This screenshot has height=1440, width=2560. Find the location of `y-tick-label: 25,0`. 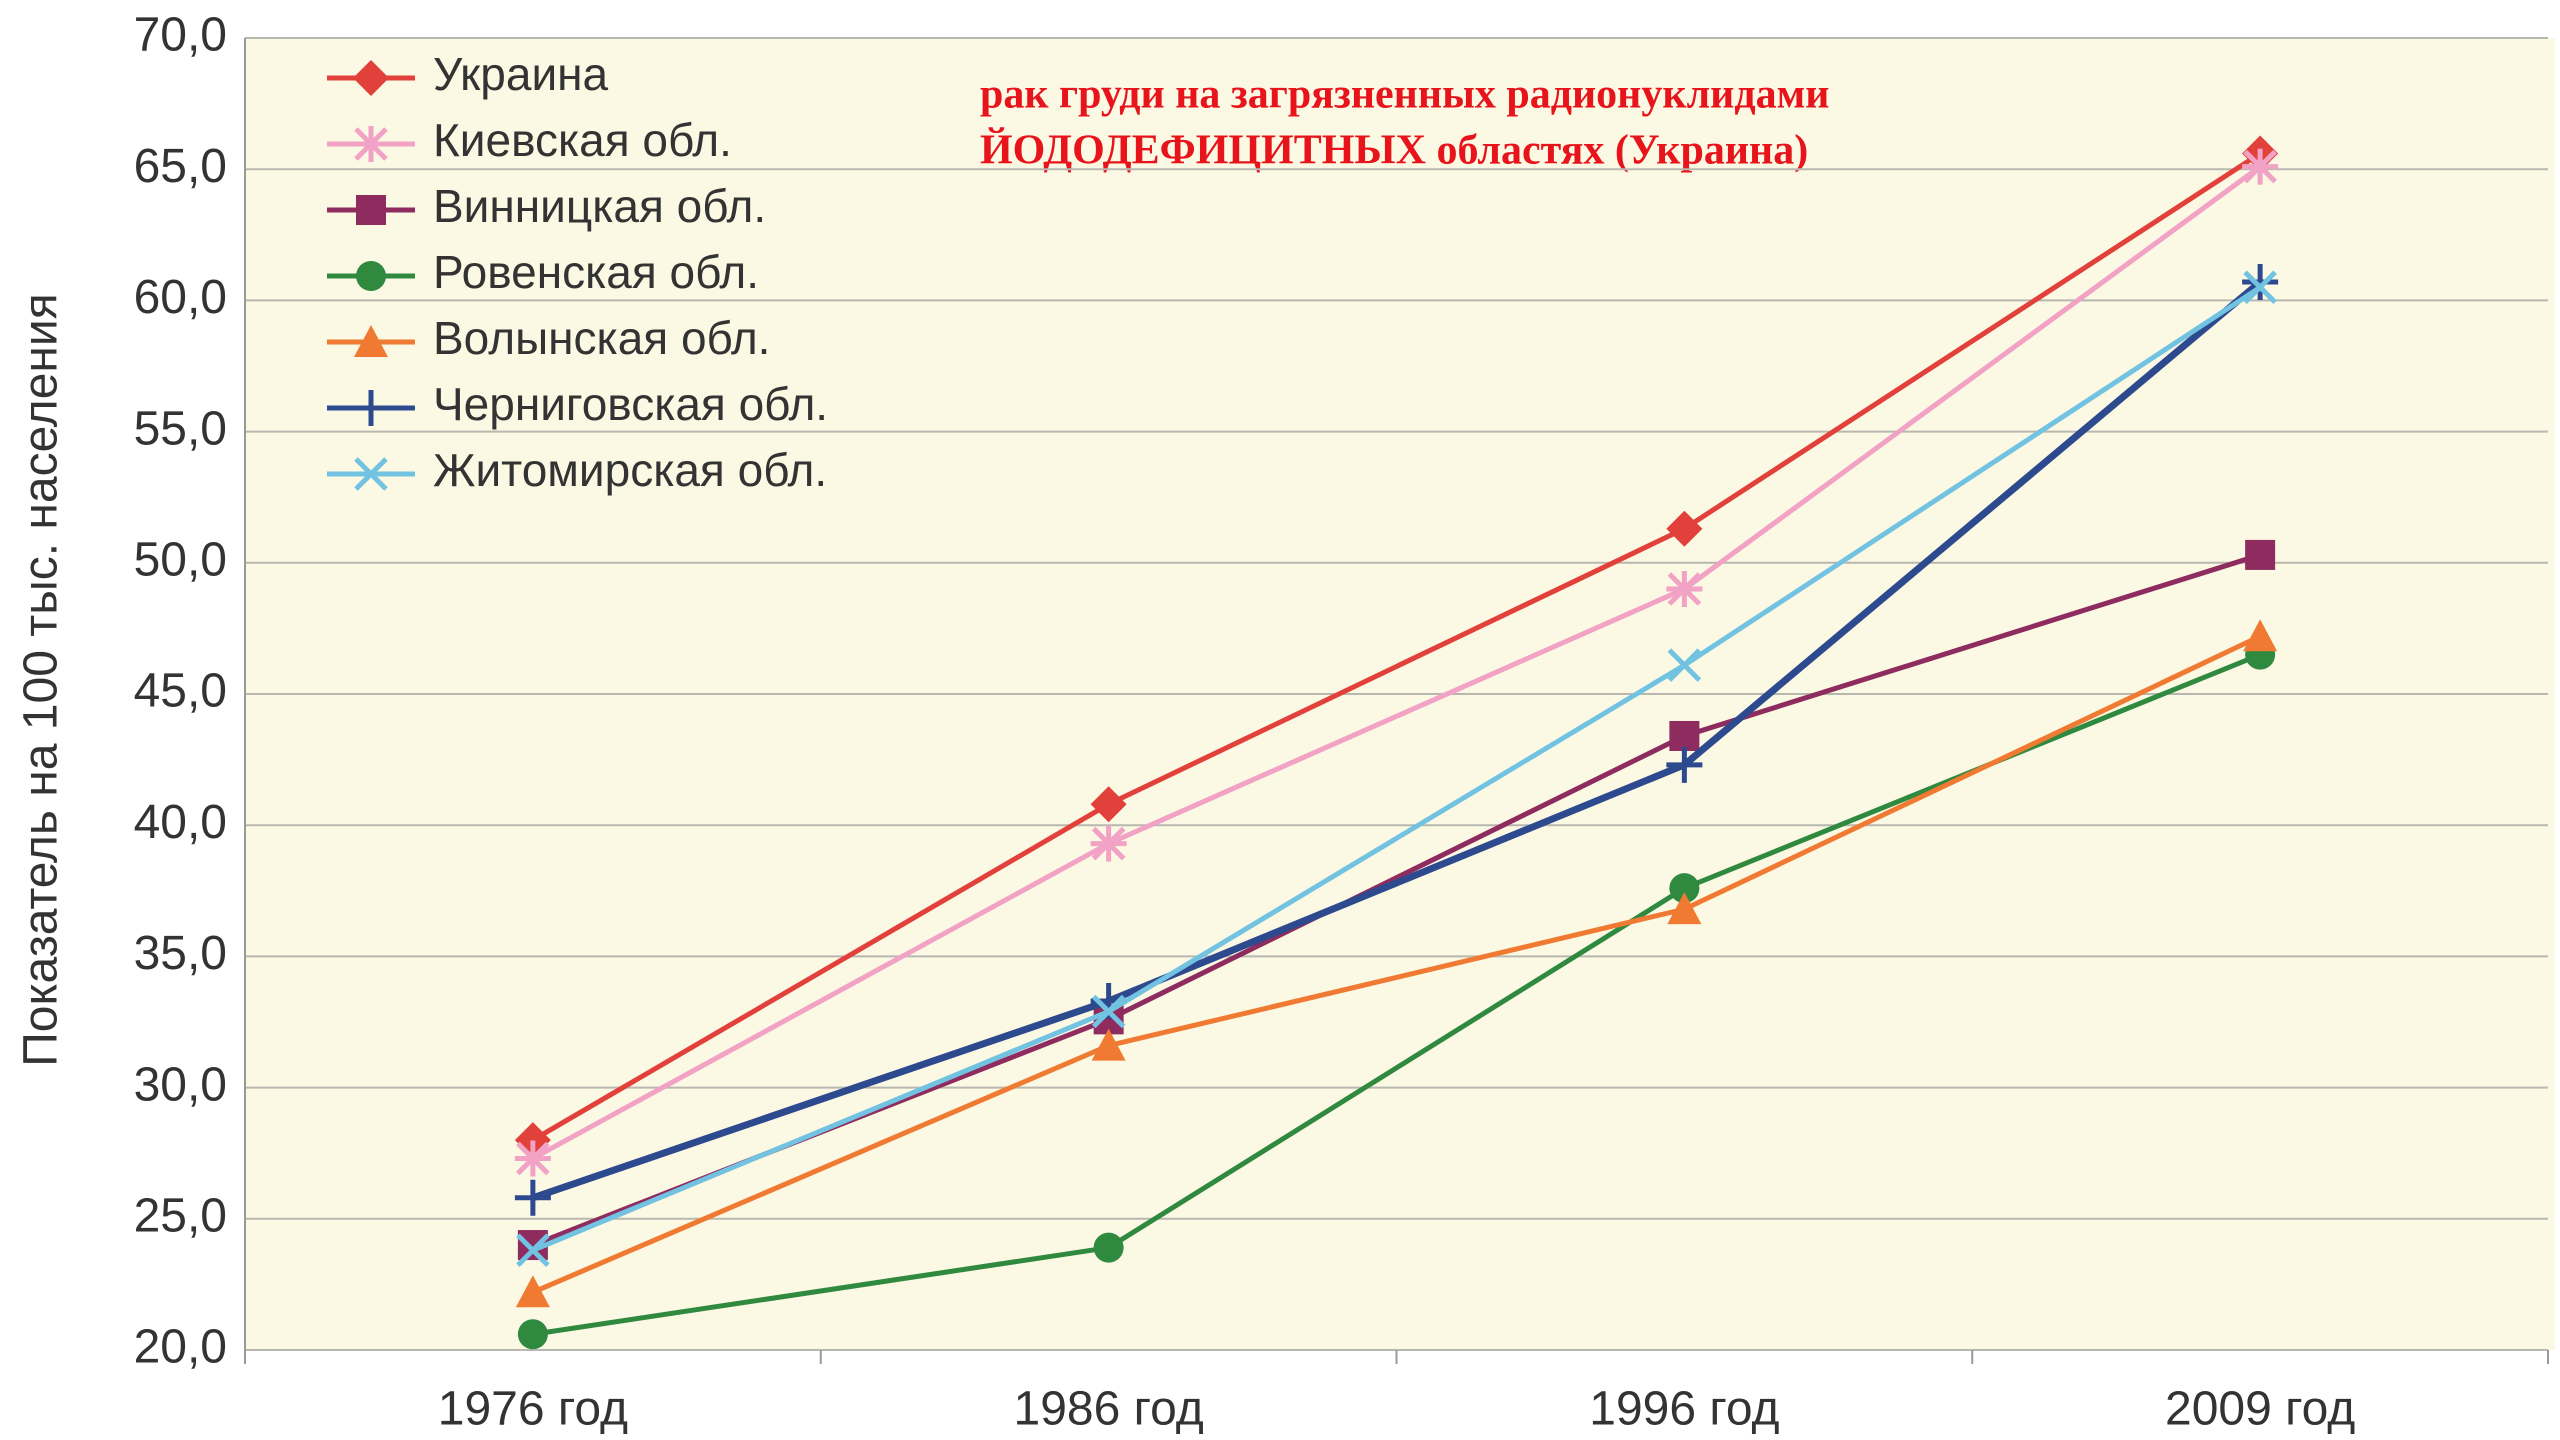

y-tick-label: 25,0 is located at coordinates (180, 1215).